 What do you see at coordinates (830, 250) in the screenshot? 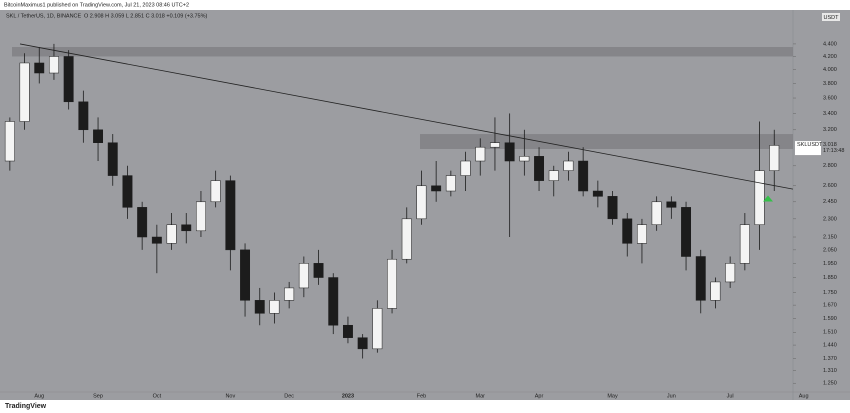
I see `y-tick-label: 2.050` at bounding box center [830, 250].